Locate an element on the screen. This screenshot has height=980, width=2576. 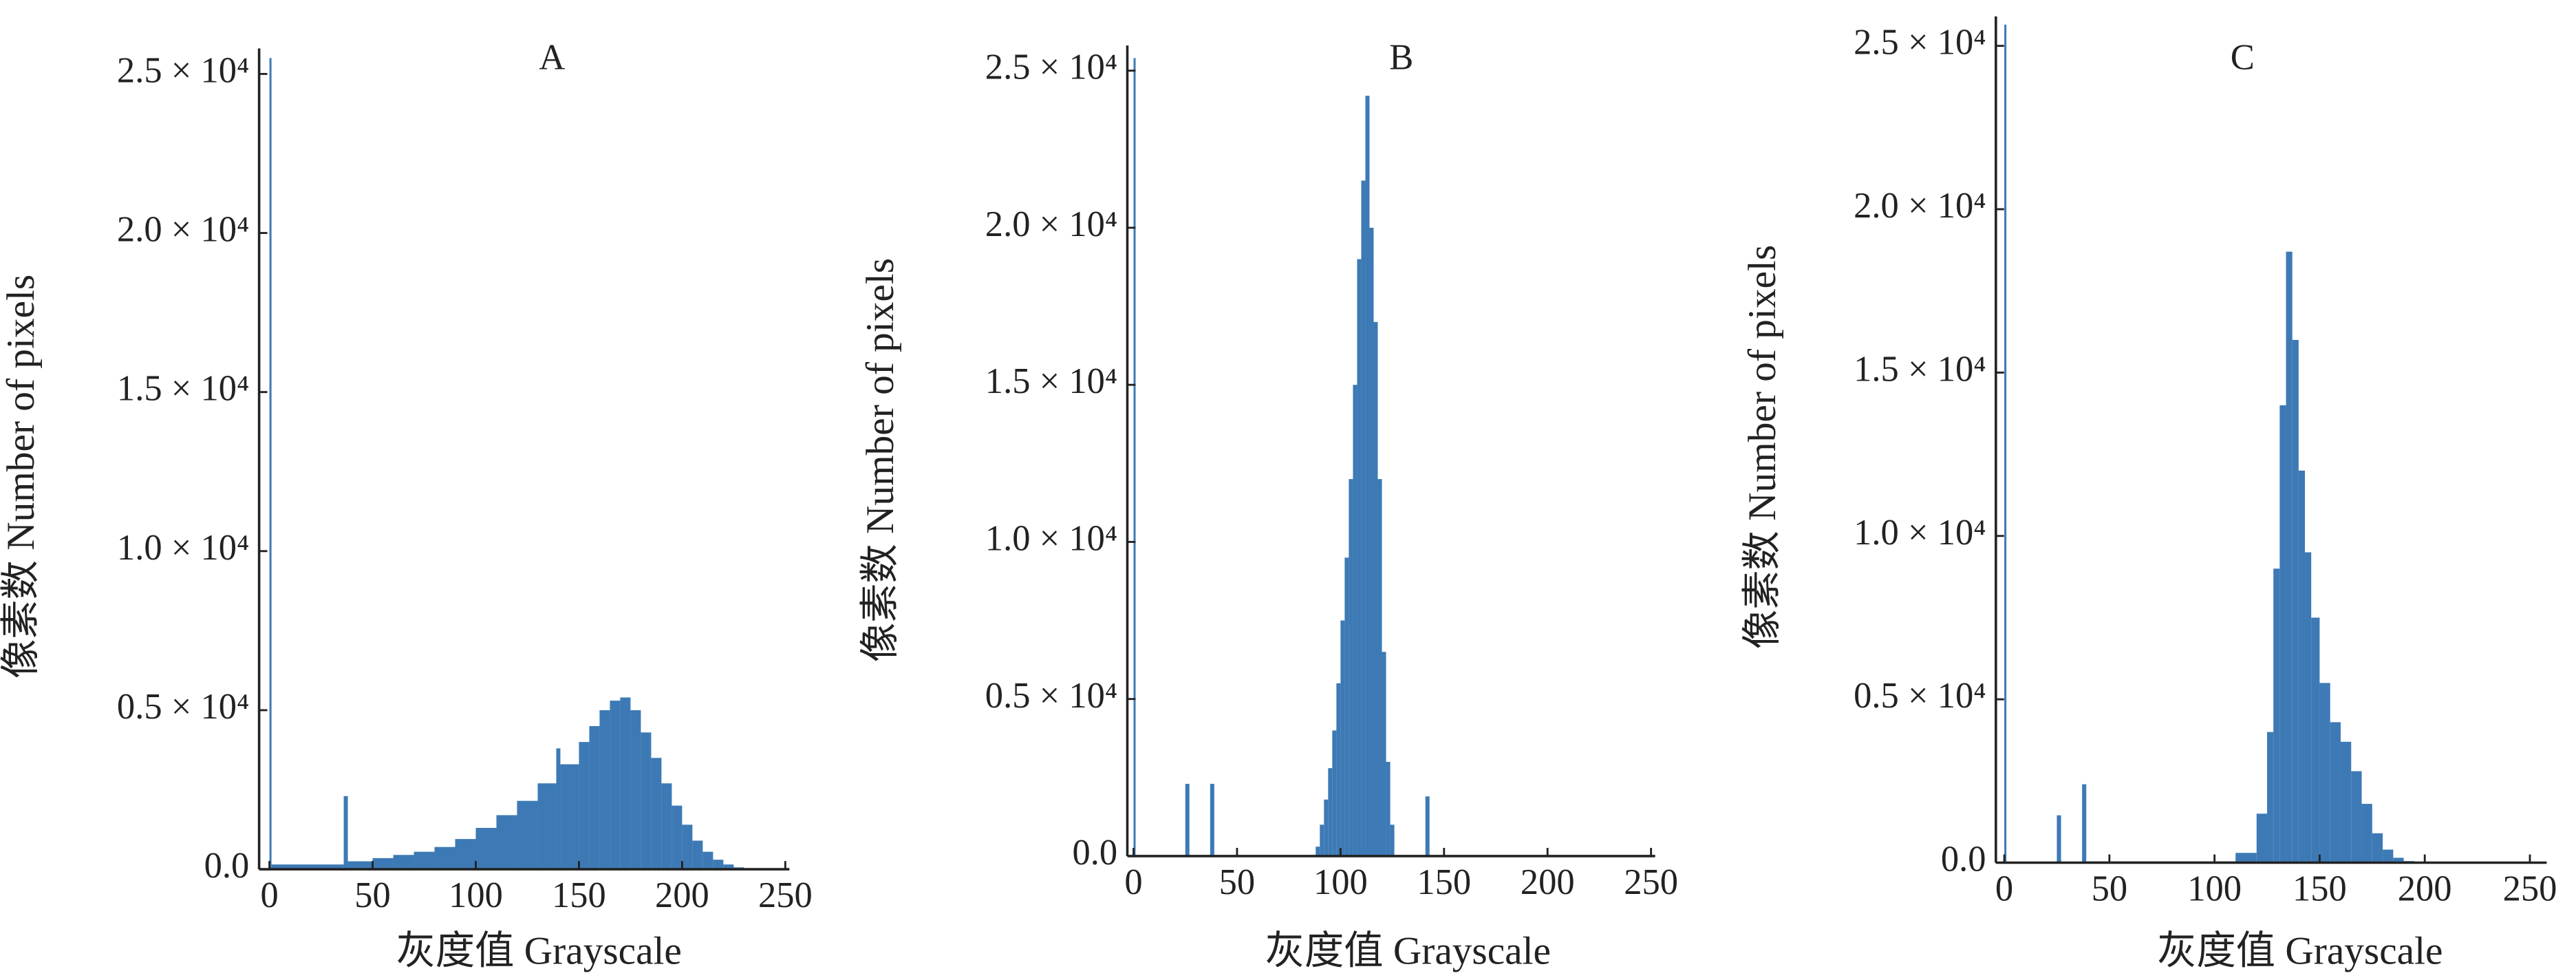
chart-title: C is located at coordinates (2243, 57).